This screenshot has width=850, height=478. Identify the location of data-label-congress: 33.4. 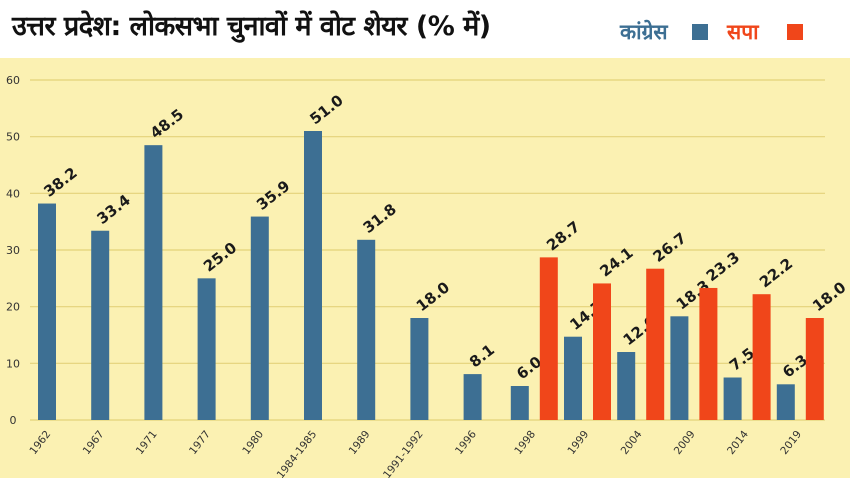
(114, 209).